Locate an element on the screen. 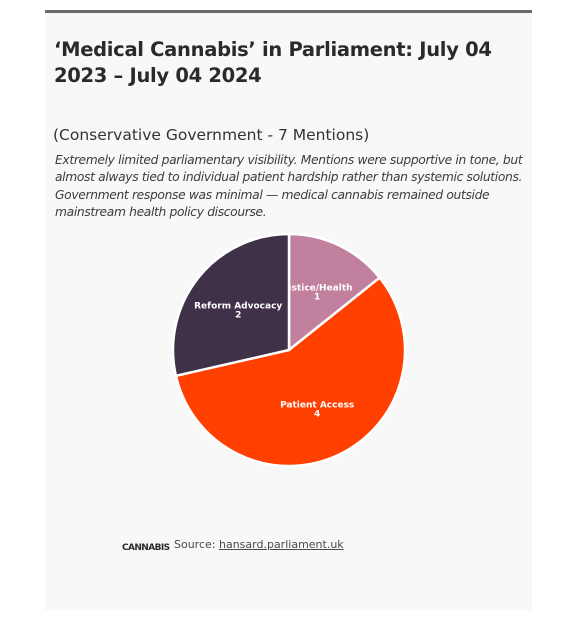 This screenshot has height=622, width=574. slice-label: Justice/Health is located at coordinates (317, 288).